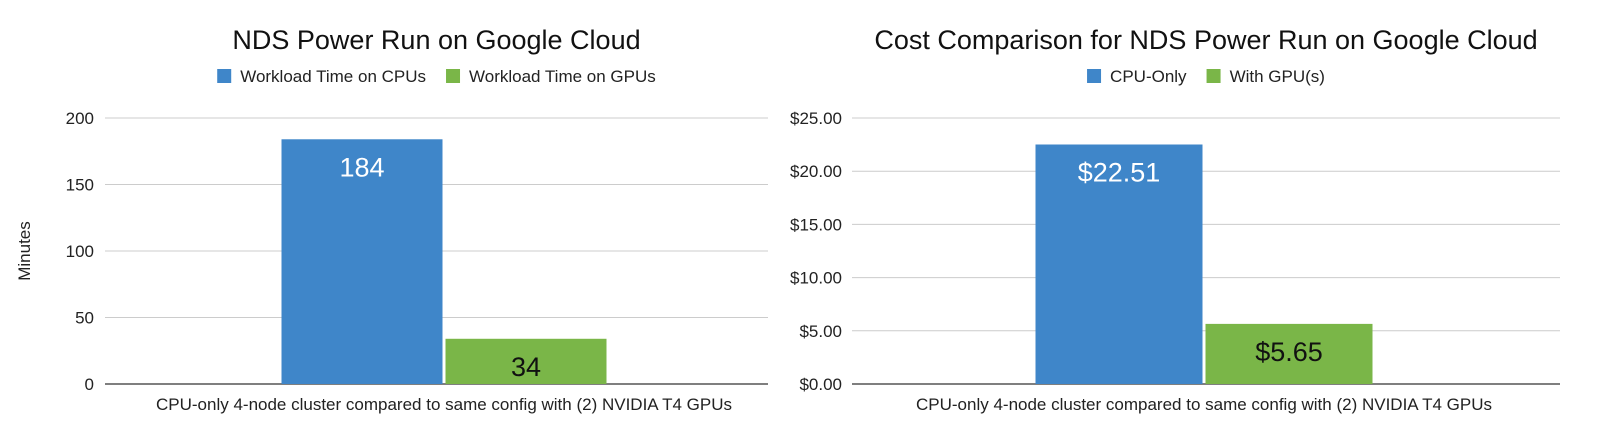 Image resolution: width=1600 pixels, height=443 pixels. I want to click on chart2-data-label-2: $5.65, so click(1289, 352).